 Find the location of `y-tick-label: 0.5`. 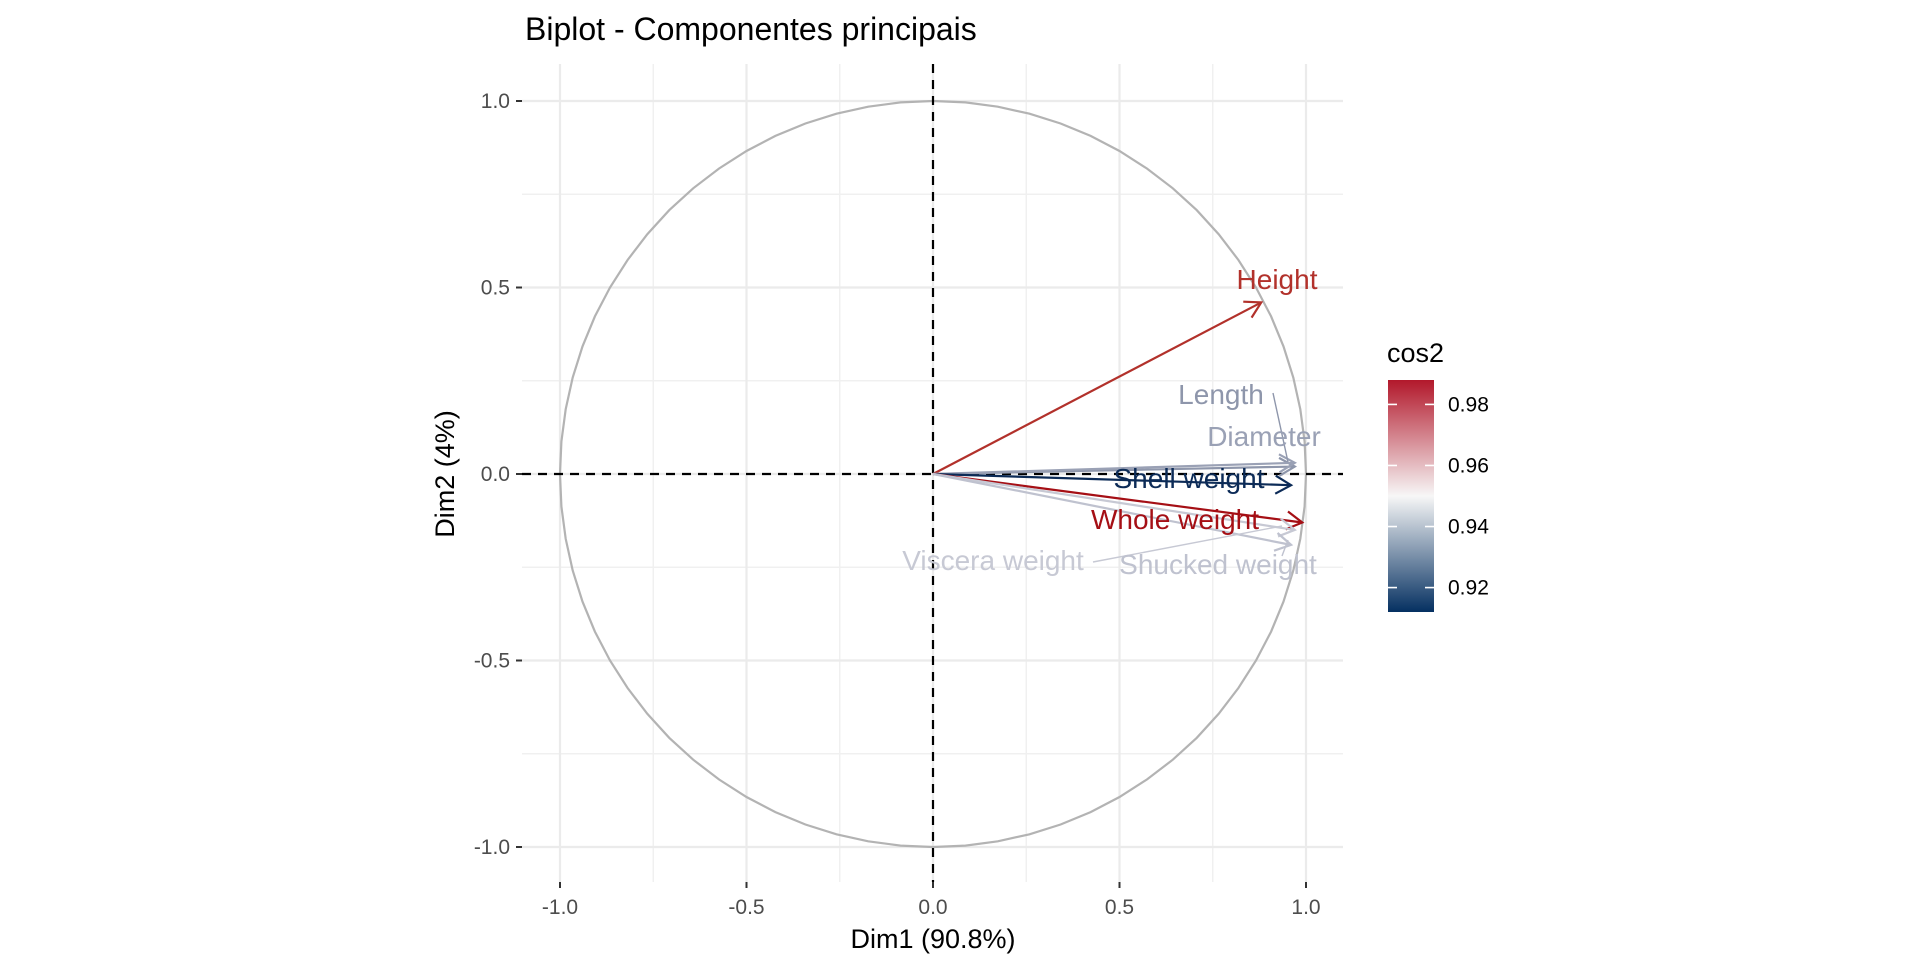

y-tick-label: 0.5 is located at coordinates (495, 288).